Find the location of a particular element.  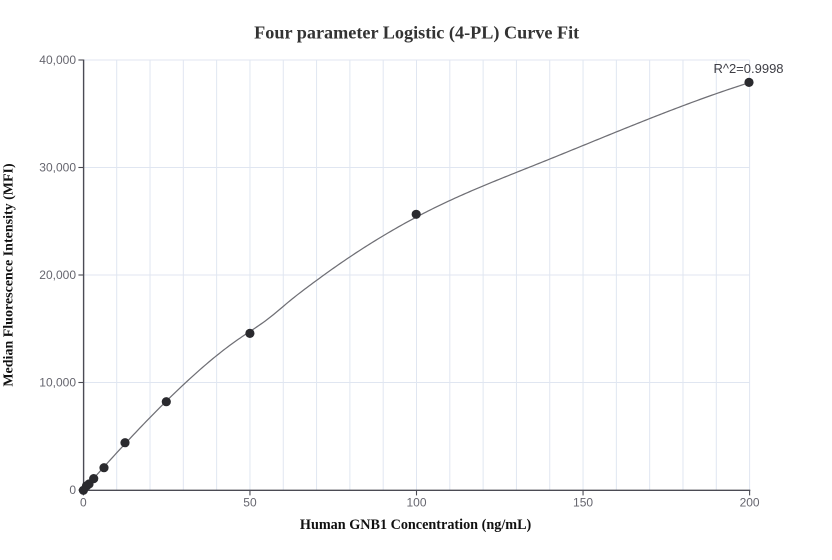

svg-text: 200 is located at coordinates (750, 503).